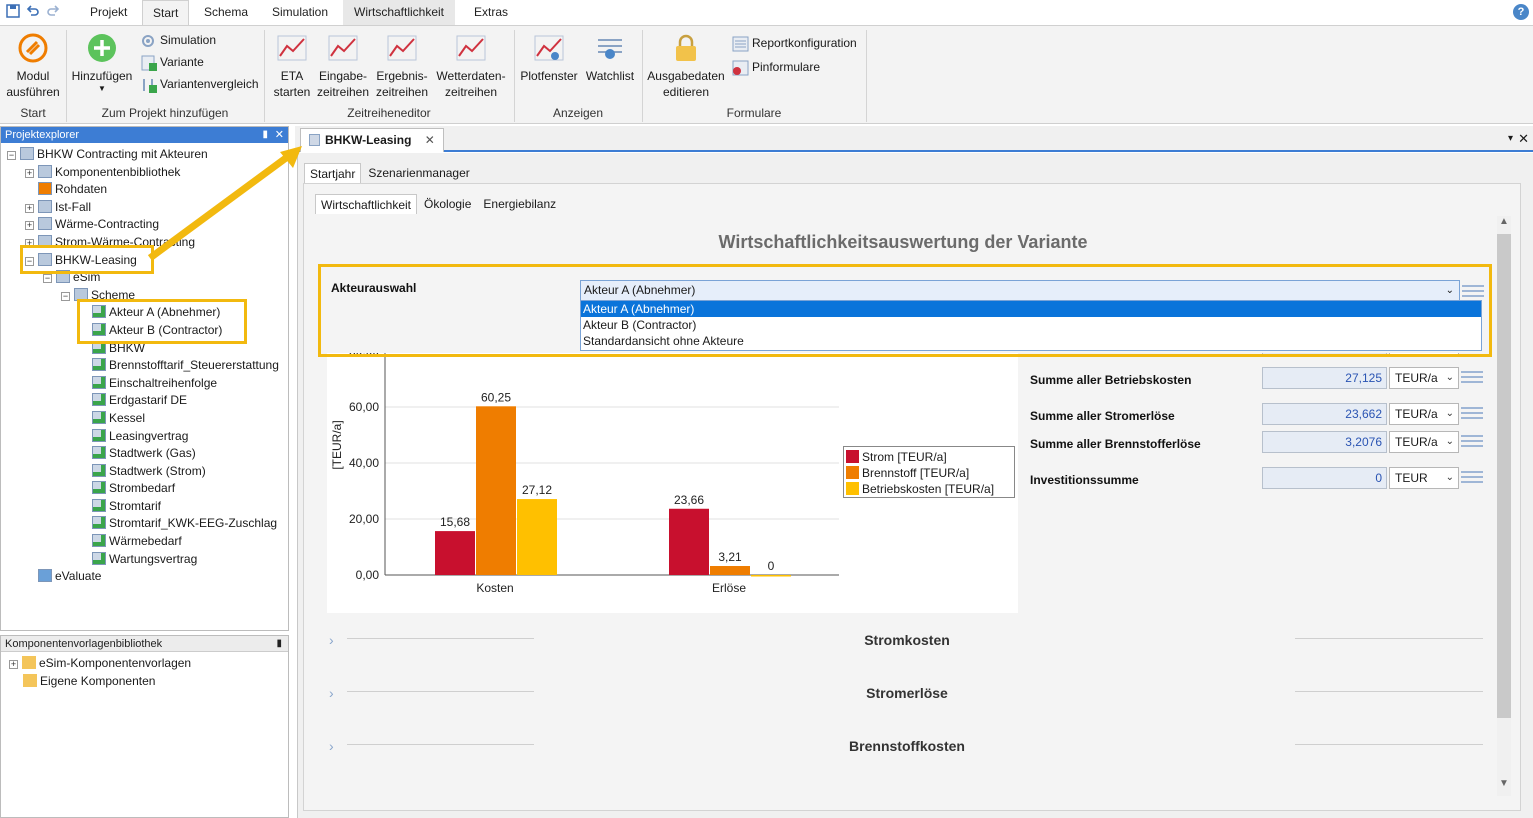  What do you see at coordinates (1324, 478) in the screenshot?
I see `summary-value-investitionssumme: 0` at bounding box center [1324, 478].